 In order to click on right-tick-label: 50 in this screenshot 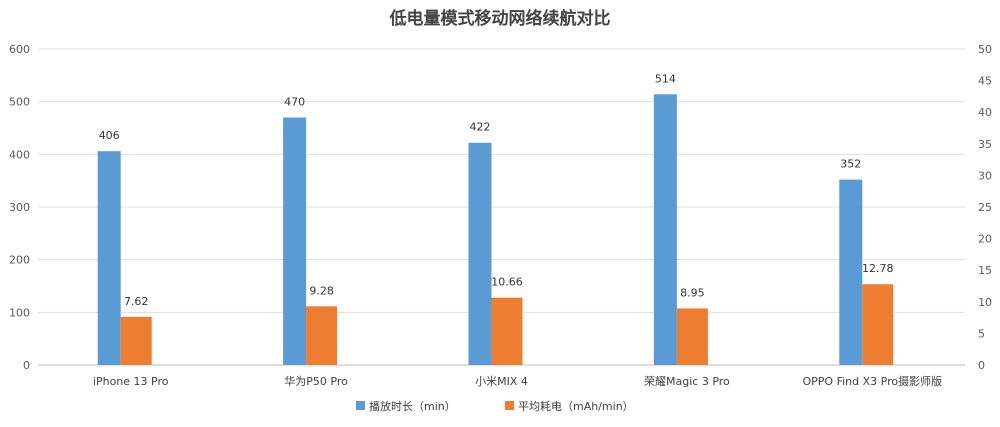, I will do `click(985, 49)`.